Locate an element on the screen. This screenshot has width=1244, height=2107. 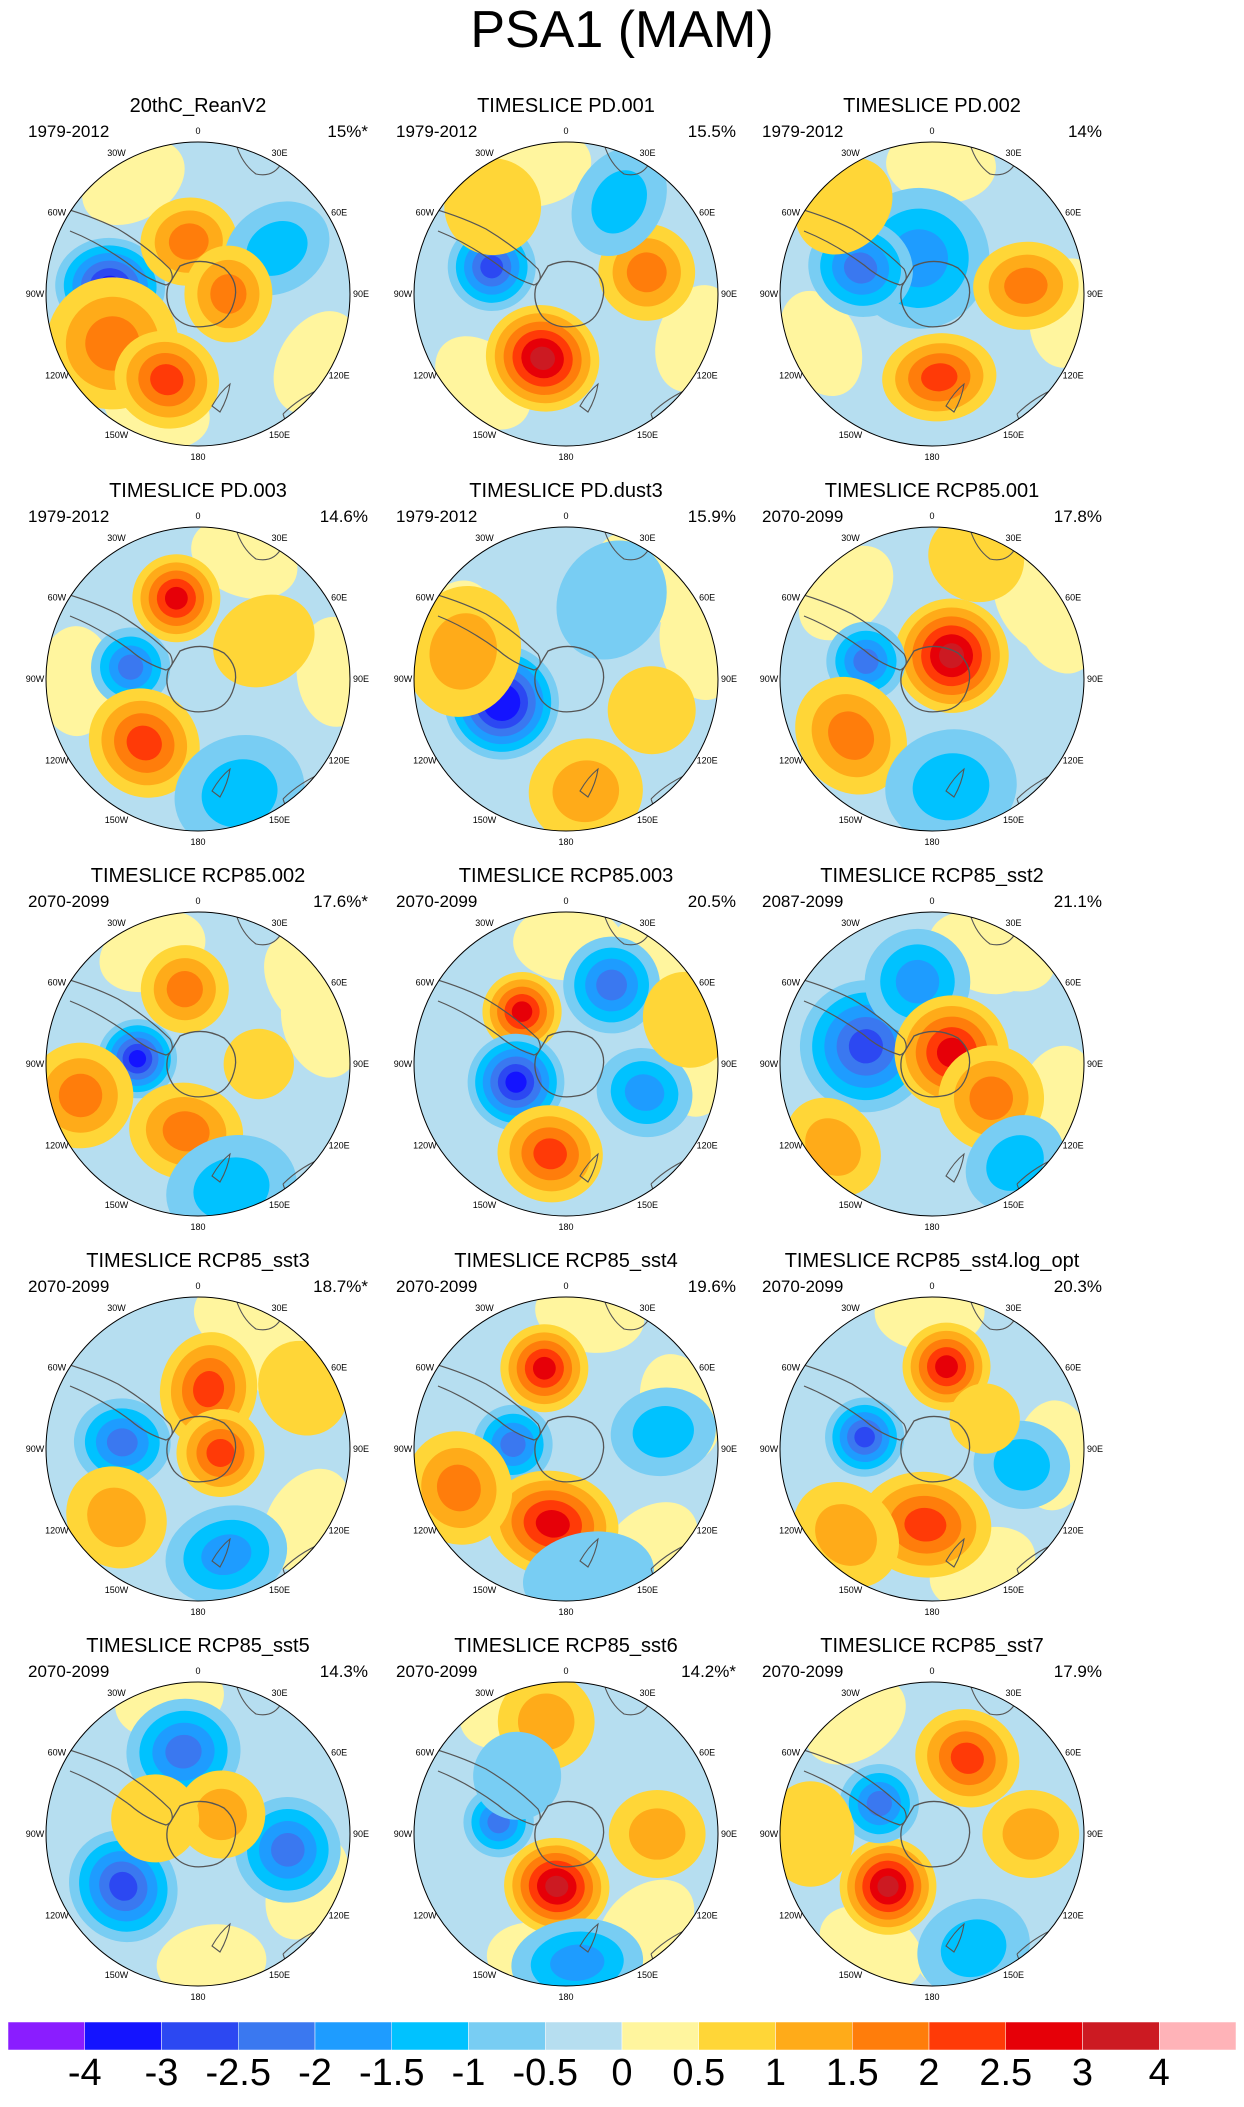
panel-variance: 21.1% is located at coordinates (1077, 901).